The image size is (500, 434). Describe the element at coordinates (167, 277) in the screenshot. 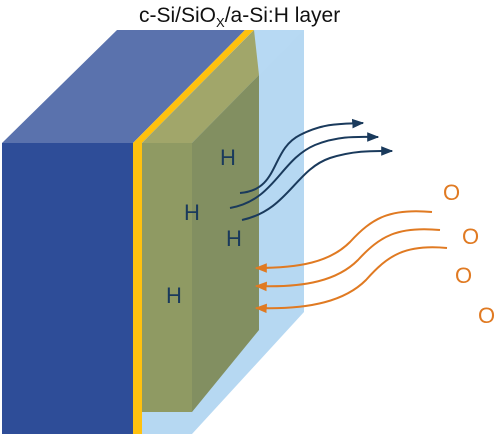

I see `asi-layer-face` at that location.